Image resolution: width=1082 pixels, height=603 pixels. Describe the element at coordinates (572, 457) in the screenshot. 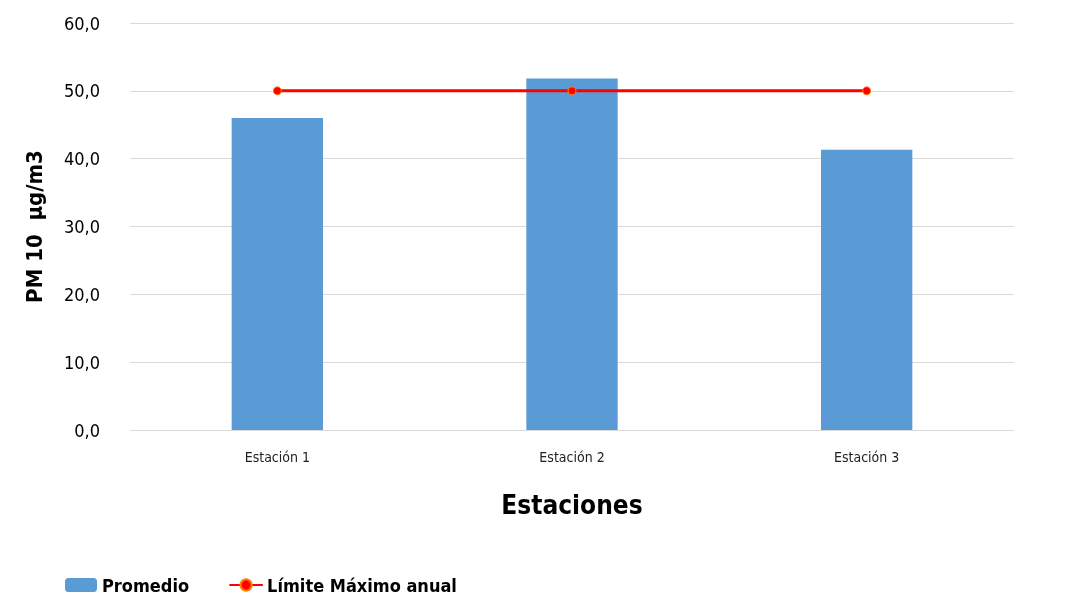

I see `x-tick-label: Estación 2` at that location.